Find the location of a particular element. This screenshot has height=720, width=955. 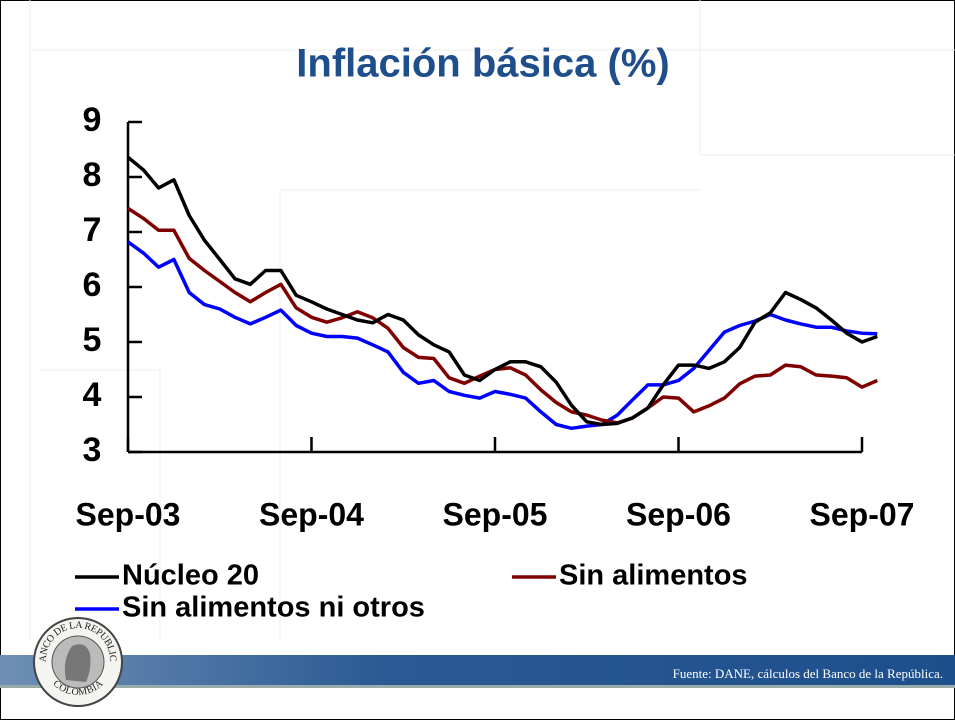

legend-label: Sin alimentos is located at coordinates (653, 576).